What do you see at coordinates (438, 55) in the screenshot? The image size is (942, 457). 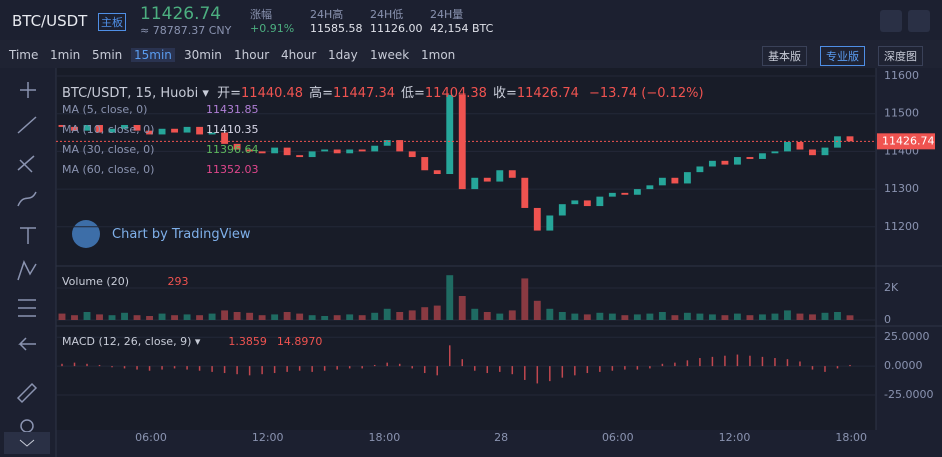 I see `interval-tab: 1mon` at bounding box center [438, 55].